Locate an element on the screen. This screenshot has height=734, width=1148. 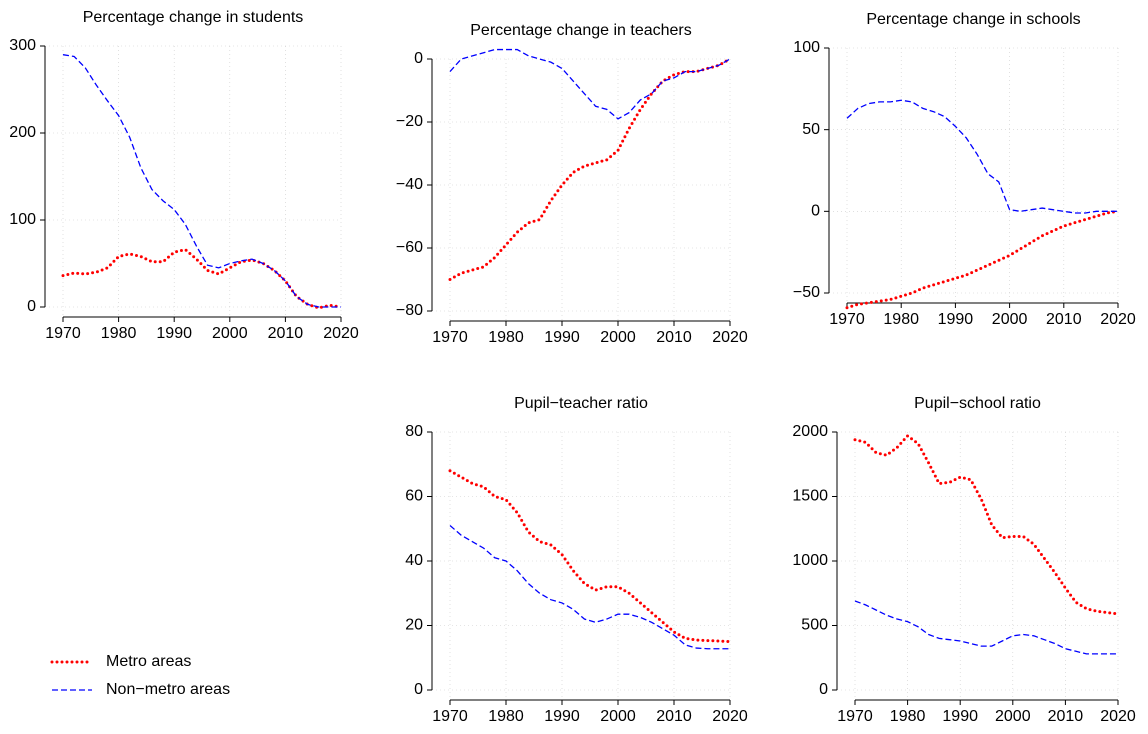
legend-label: Non−metro areas is located at coordinates (168, 689).